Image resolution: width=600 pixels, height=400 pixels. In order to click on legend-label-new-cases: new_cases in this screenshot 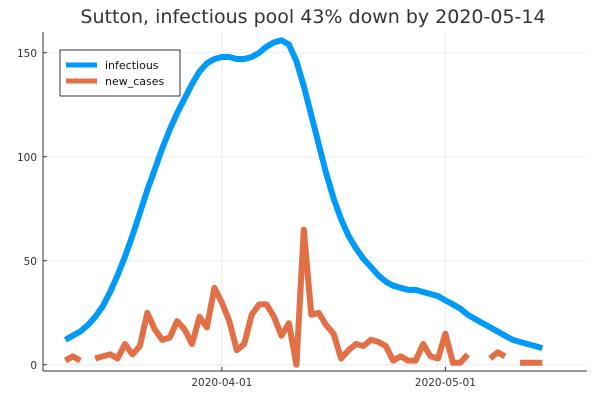, I will do `click(135, 81)`.